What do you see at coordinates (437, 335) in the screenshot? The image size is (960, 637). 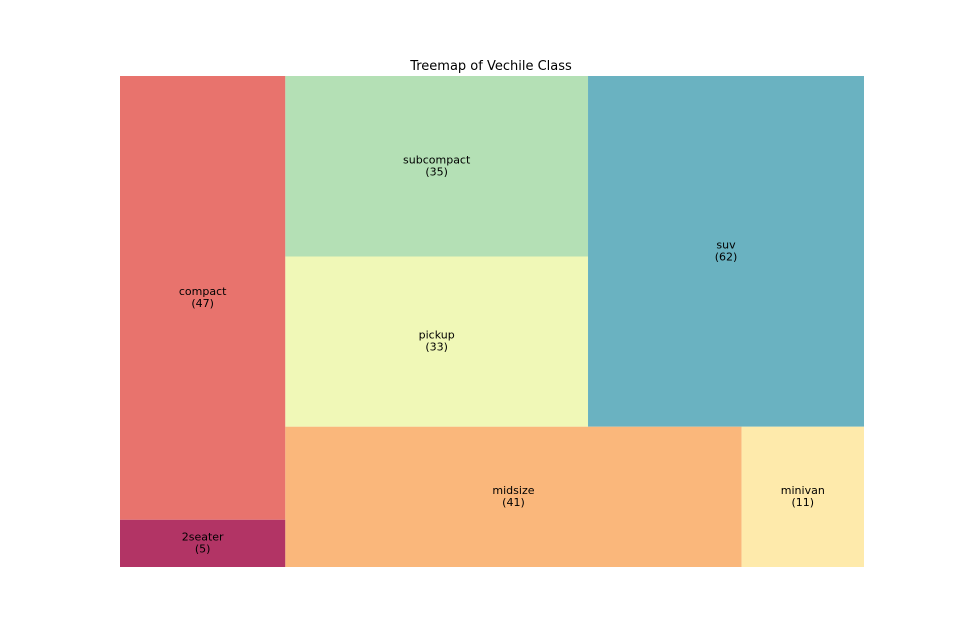 I see `cell-label-pickup: pickup` at bounding box center [437, 335].